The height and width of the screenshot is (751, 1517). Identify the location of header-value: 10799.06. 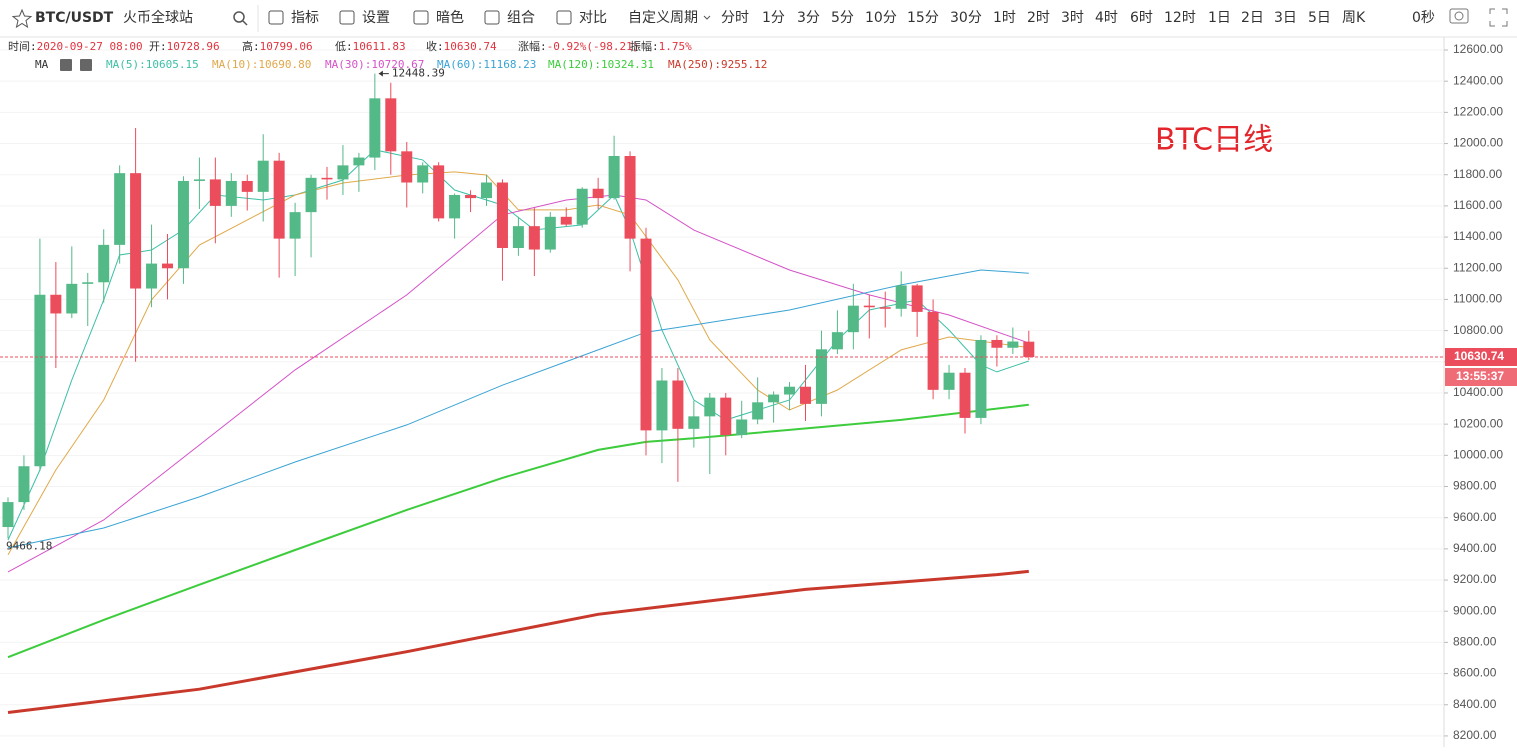
(286, 46).